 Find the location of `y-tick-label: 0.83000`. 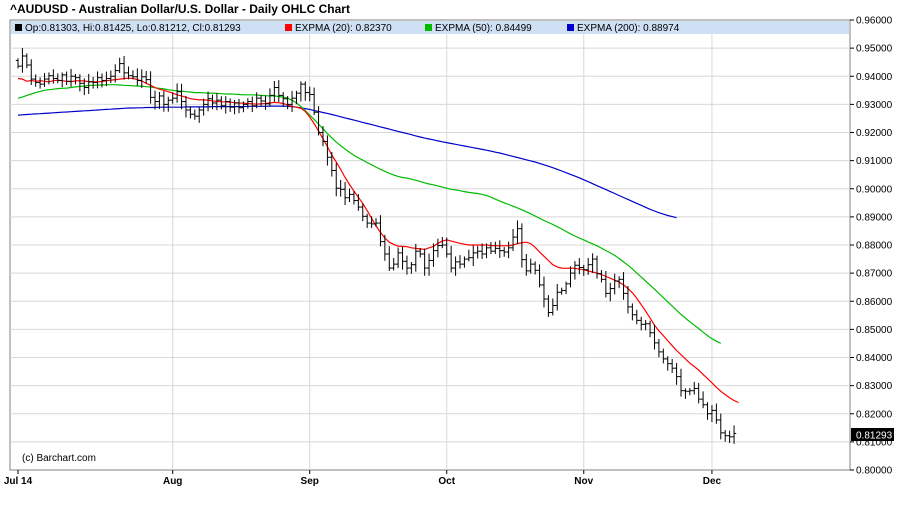

y-tick-label: 0.83000 is located at coordinates (874, 386).